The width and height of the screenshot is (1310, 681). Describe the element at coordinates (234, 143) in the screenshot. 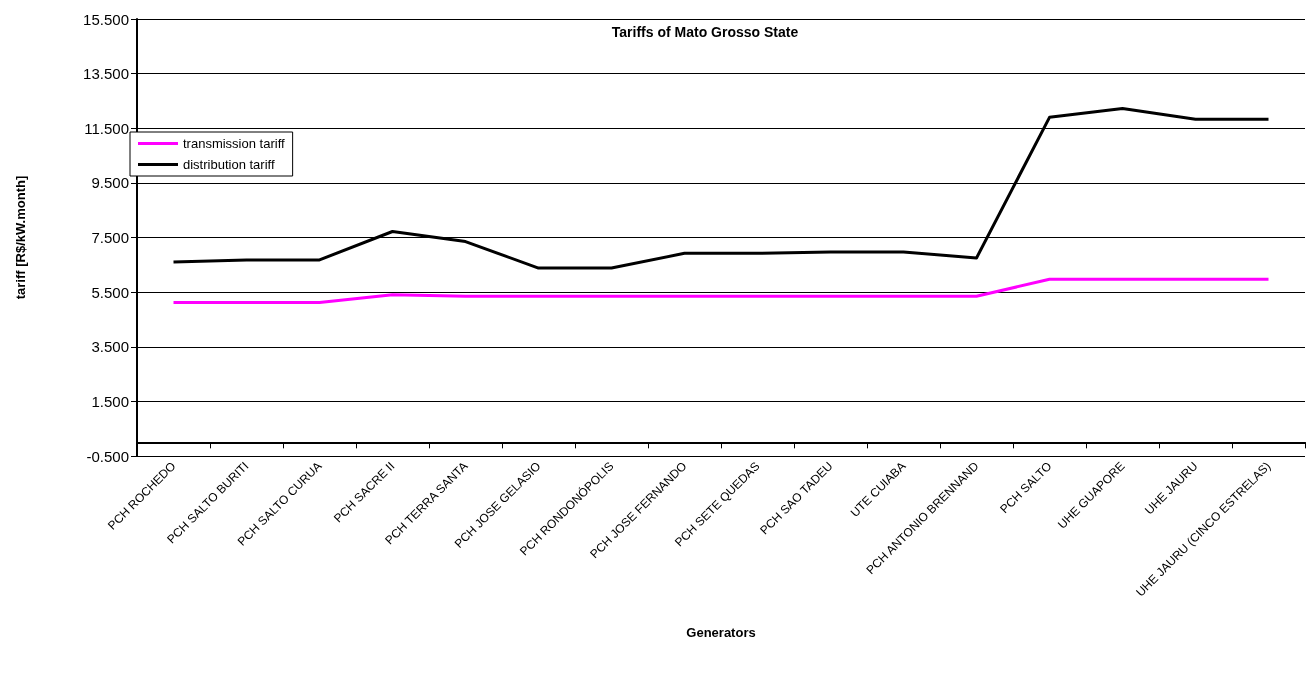

I see `legend-label: transmission tariff` at that location.